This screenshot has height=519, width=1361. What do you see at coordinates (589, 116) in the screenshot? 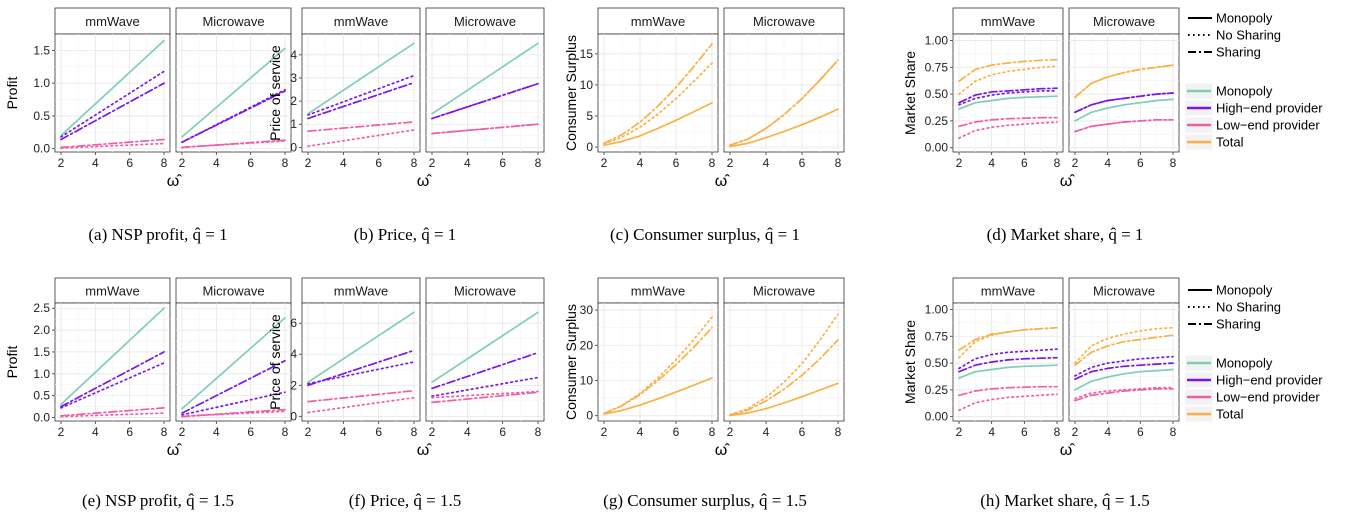
I see `y-tick-label: 5` at bounding box center [589, 116].